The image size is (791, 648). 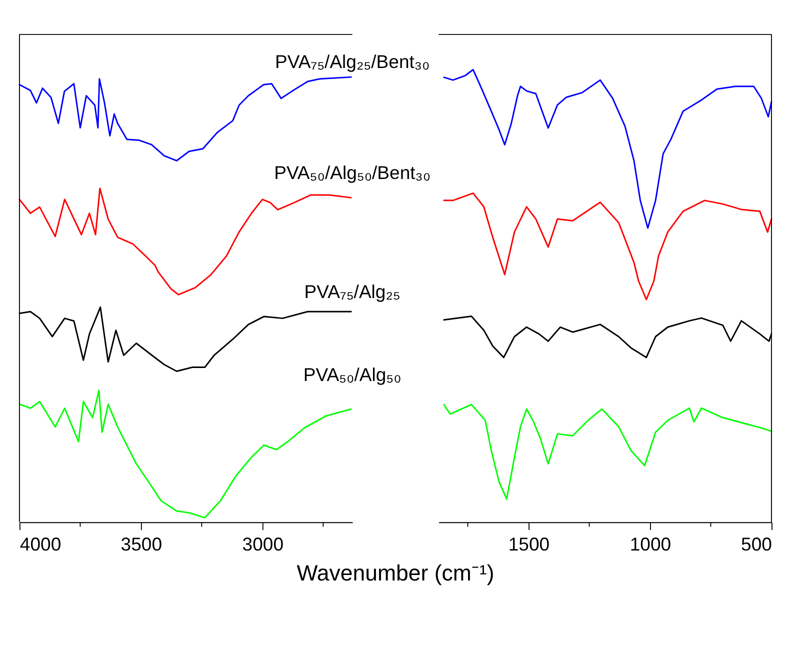 What do you see at coordinates (529, 543) in the screenshot?
I see `x-tick-label: 1500` at bounding box center [529, 543].